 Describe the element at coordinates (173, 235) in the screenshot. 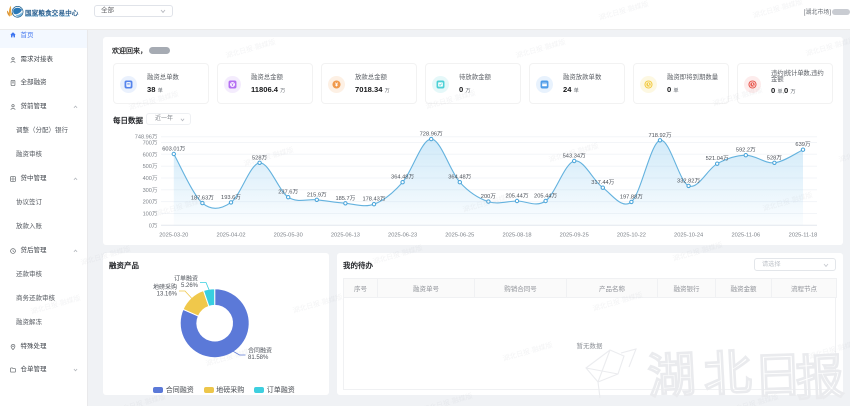

I see `svg-text: 2025-03-20` at that location.